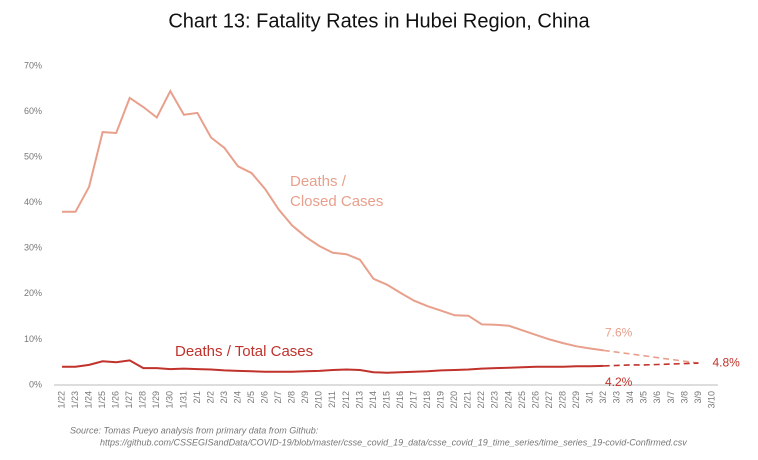 This screenshot has height=460, width=758. Describe the element at coordinates (278, 397) in the screenshot. I see `x-tick-label: 2/7` at that location.